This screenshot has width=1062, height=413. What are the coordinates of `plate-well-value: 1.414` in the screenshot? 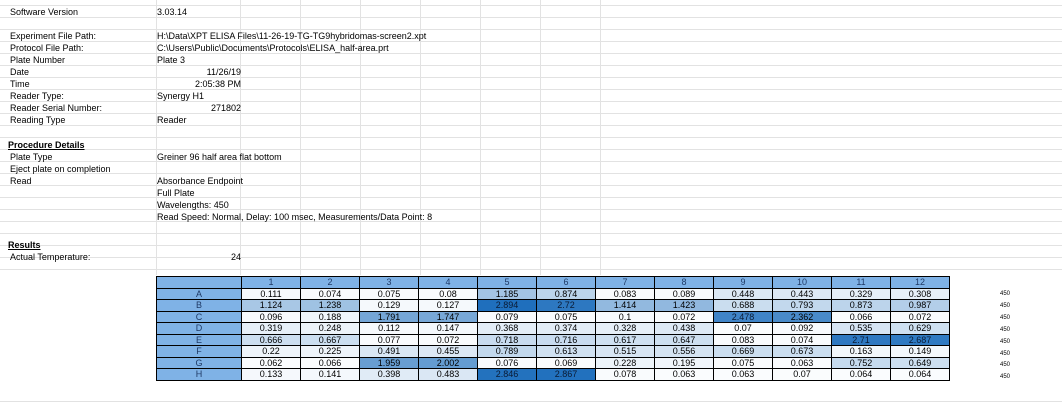 It's located at (625, 305).